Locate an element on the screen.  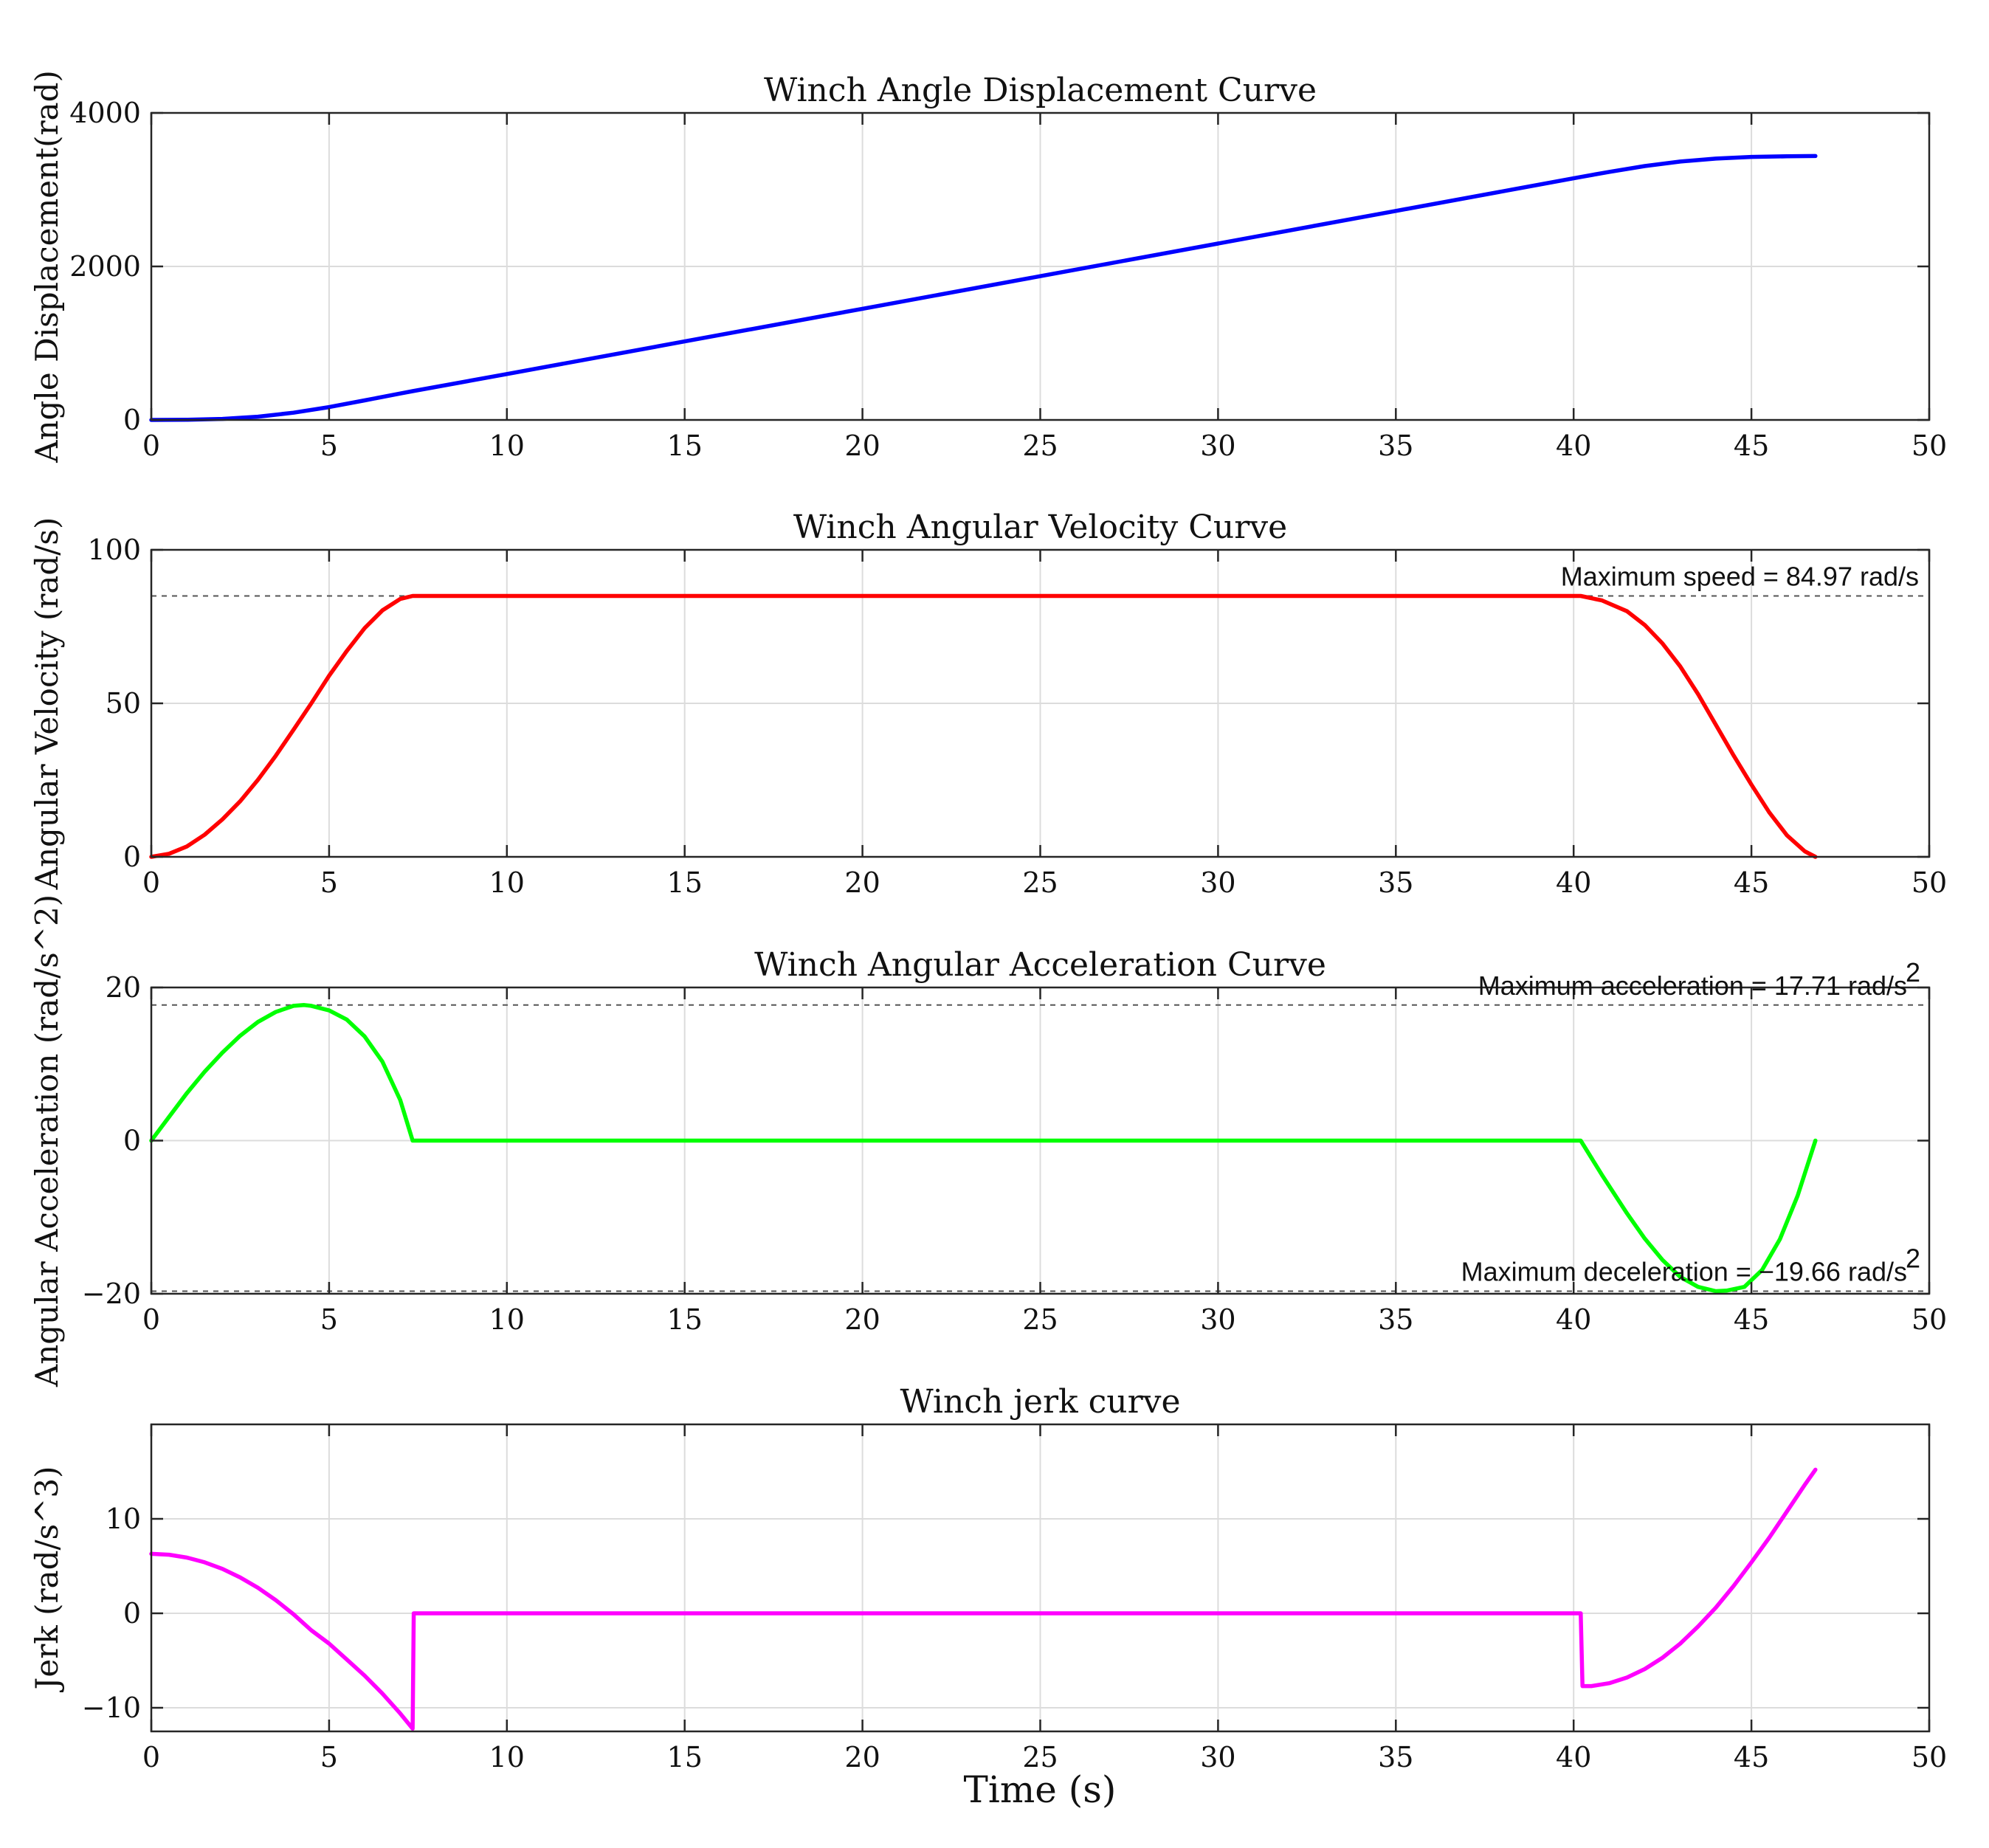
jerk-y-tick-label: −10 is located at coordinates (112, 1708).